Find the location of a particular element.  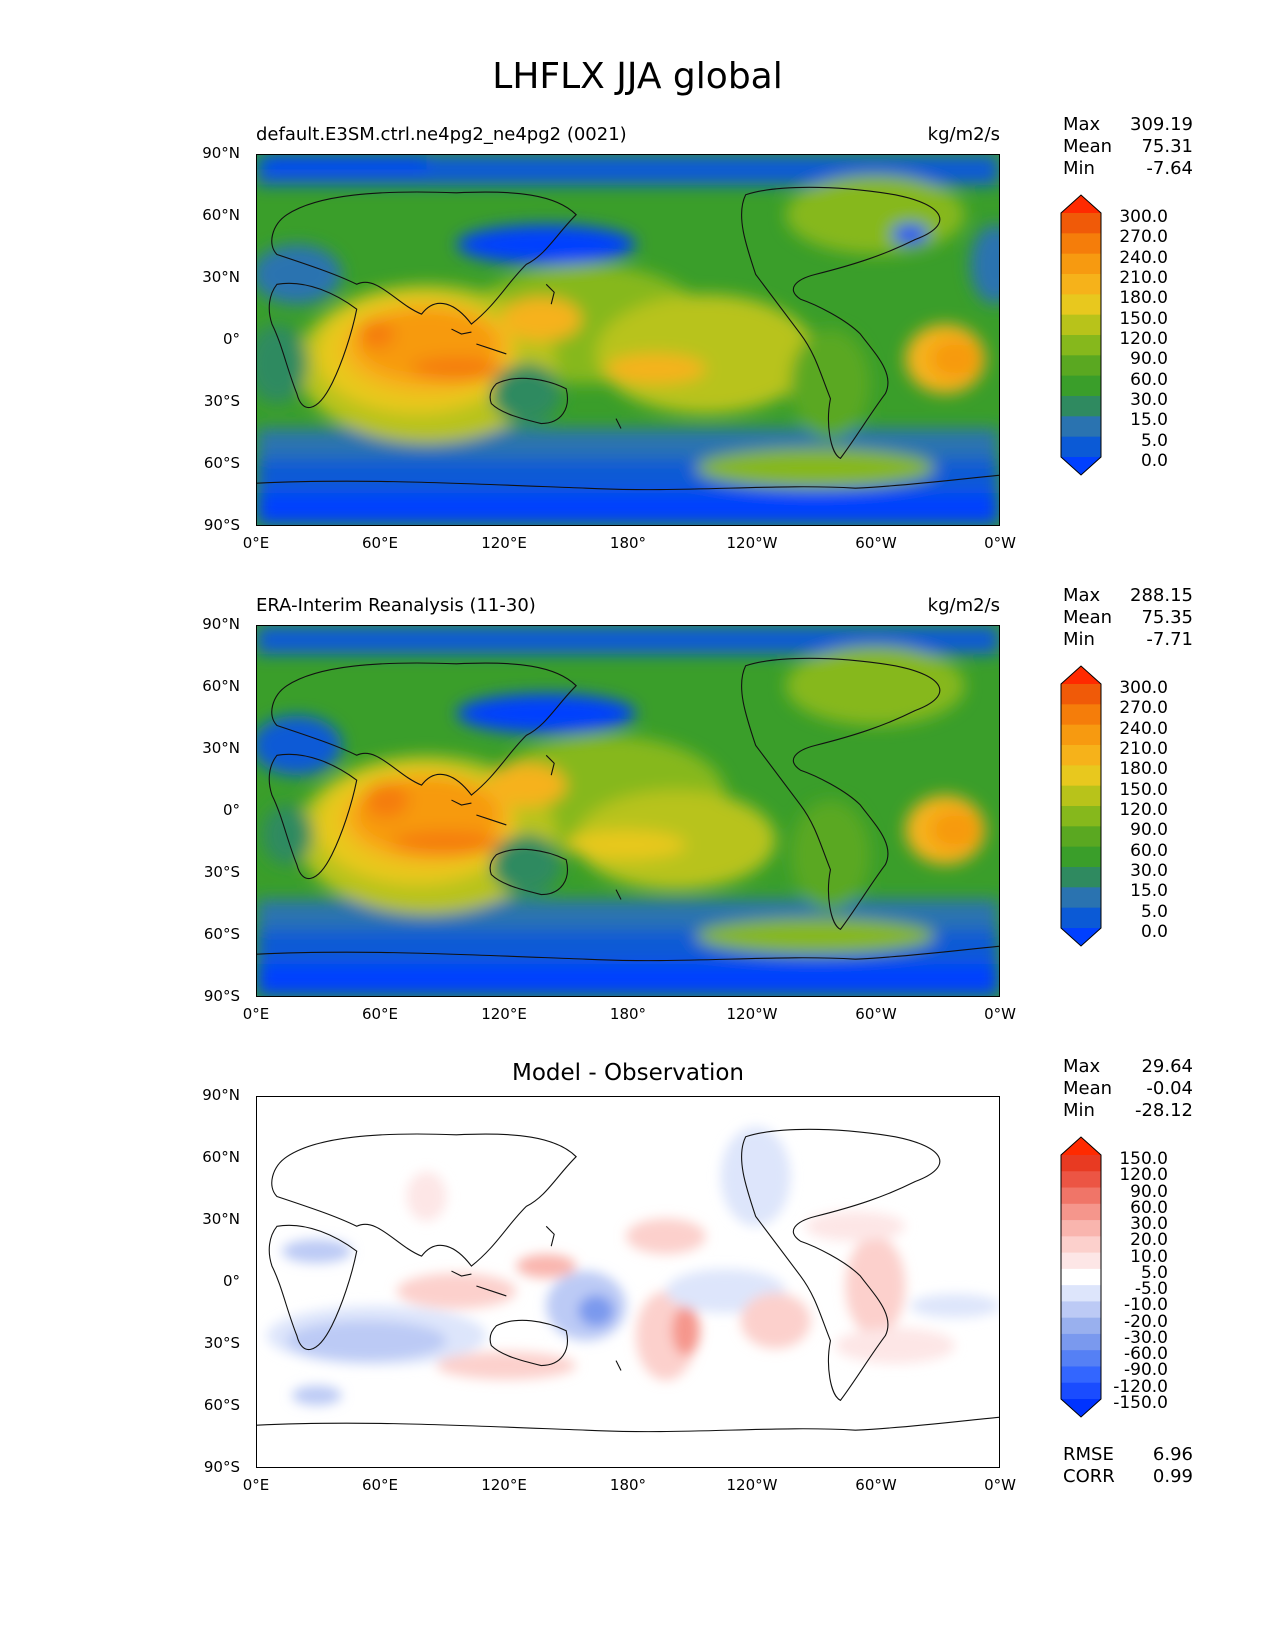

panel-obs-title: ERA-Interim Reanalysis (11-30) is located at coordinates (396, 605).